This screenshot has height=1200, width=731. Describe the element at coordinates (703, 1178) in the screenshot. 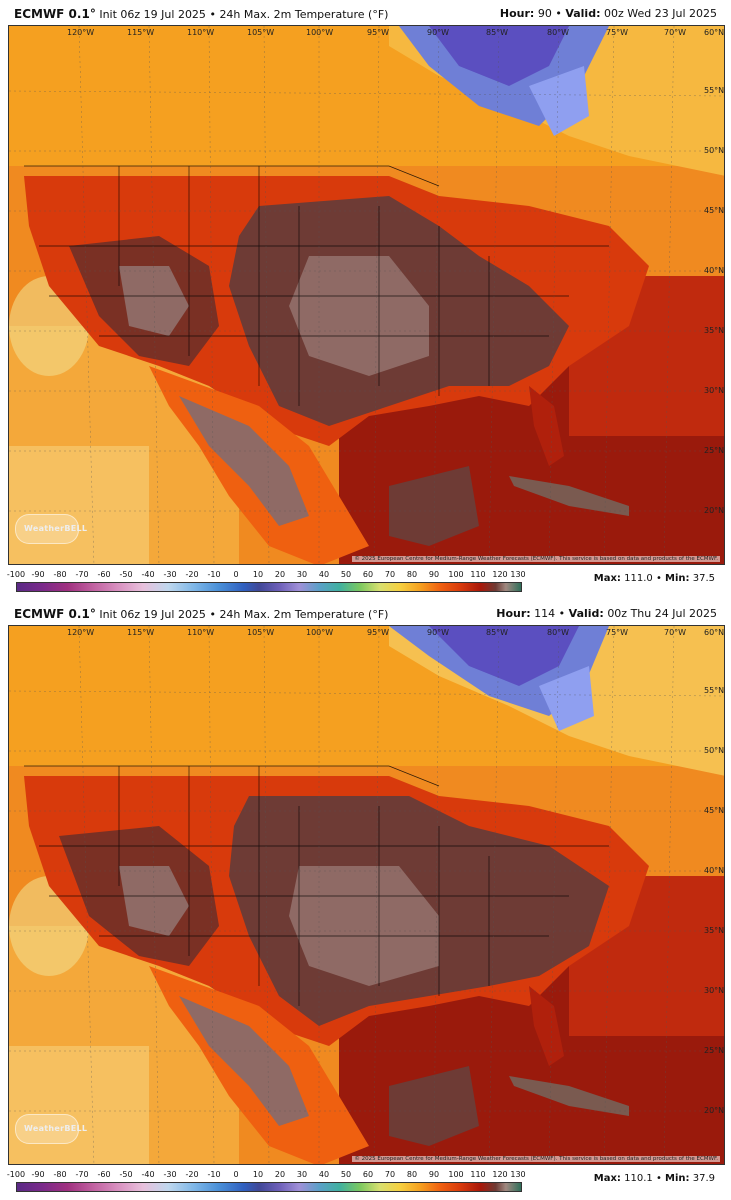

I see `min-value: 37.9` at that location.